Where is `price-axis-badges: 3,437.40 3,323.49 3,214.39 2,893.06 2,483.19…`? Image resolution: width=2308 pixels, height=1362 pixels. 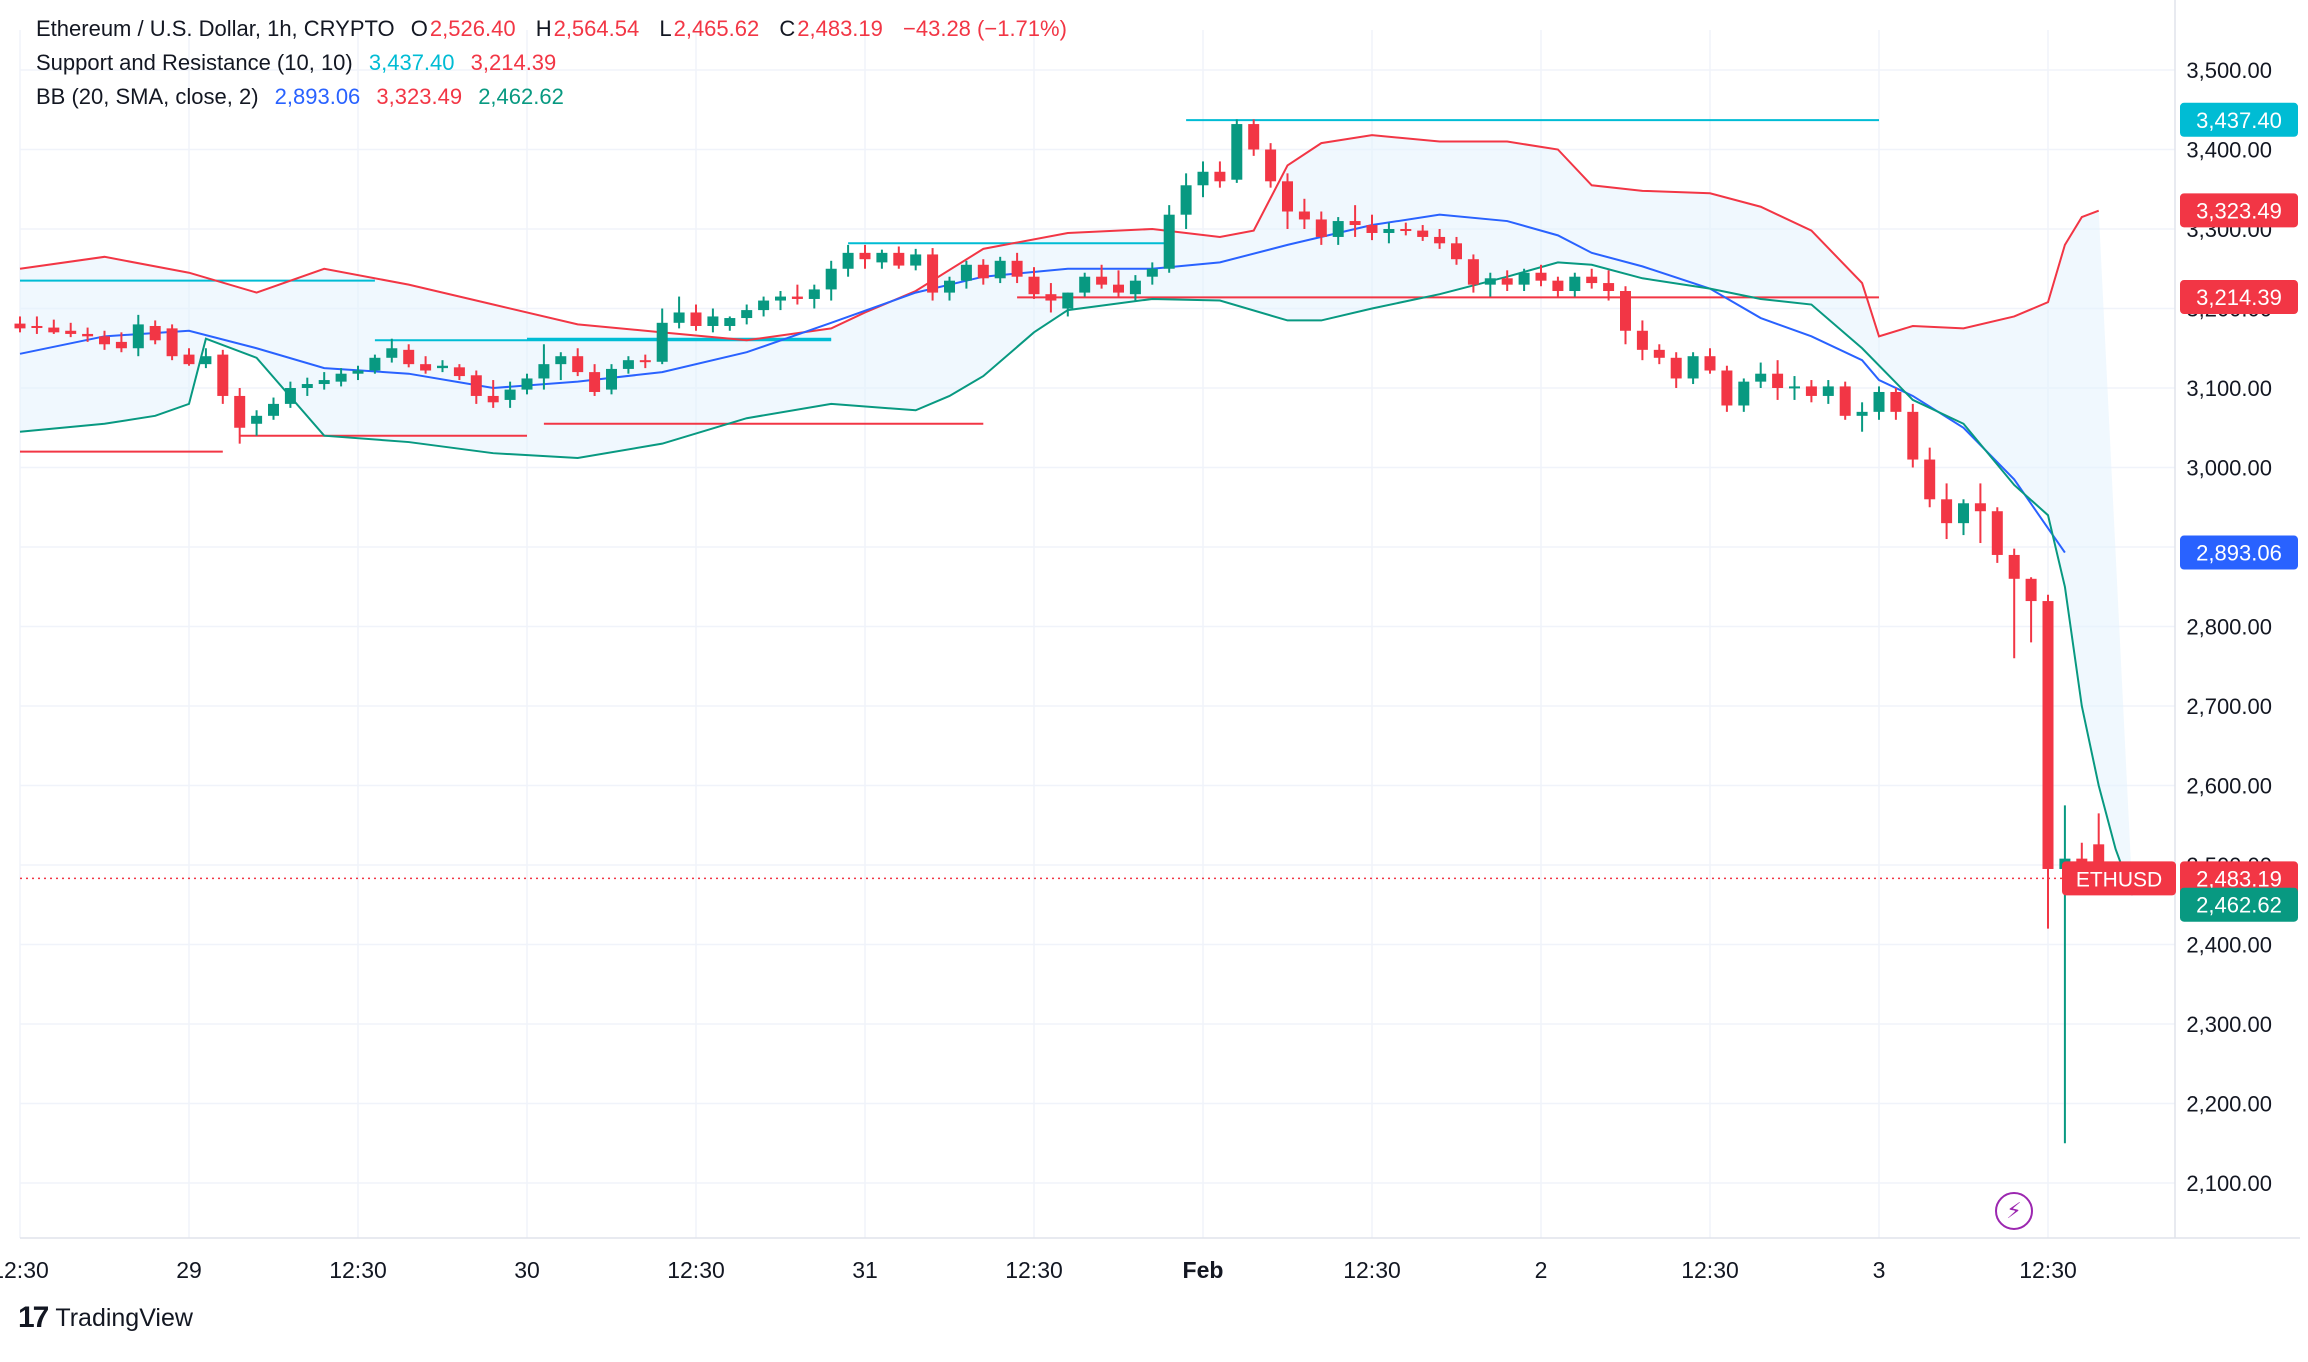 price-axis-badges: 3,437.40 3,323.49 3,214.39 2,893.06 2,483.19… is located at coordinates (2180, 512).